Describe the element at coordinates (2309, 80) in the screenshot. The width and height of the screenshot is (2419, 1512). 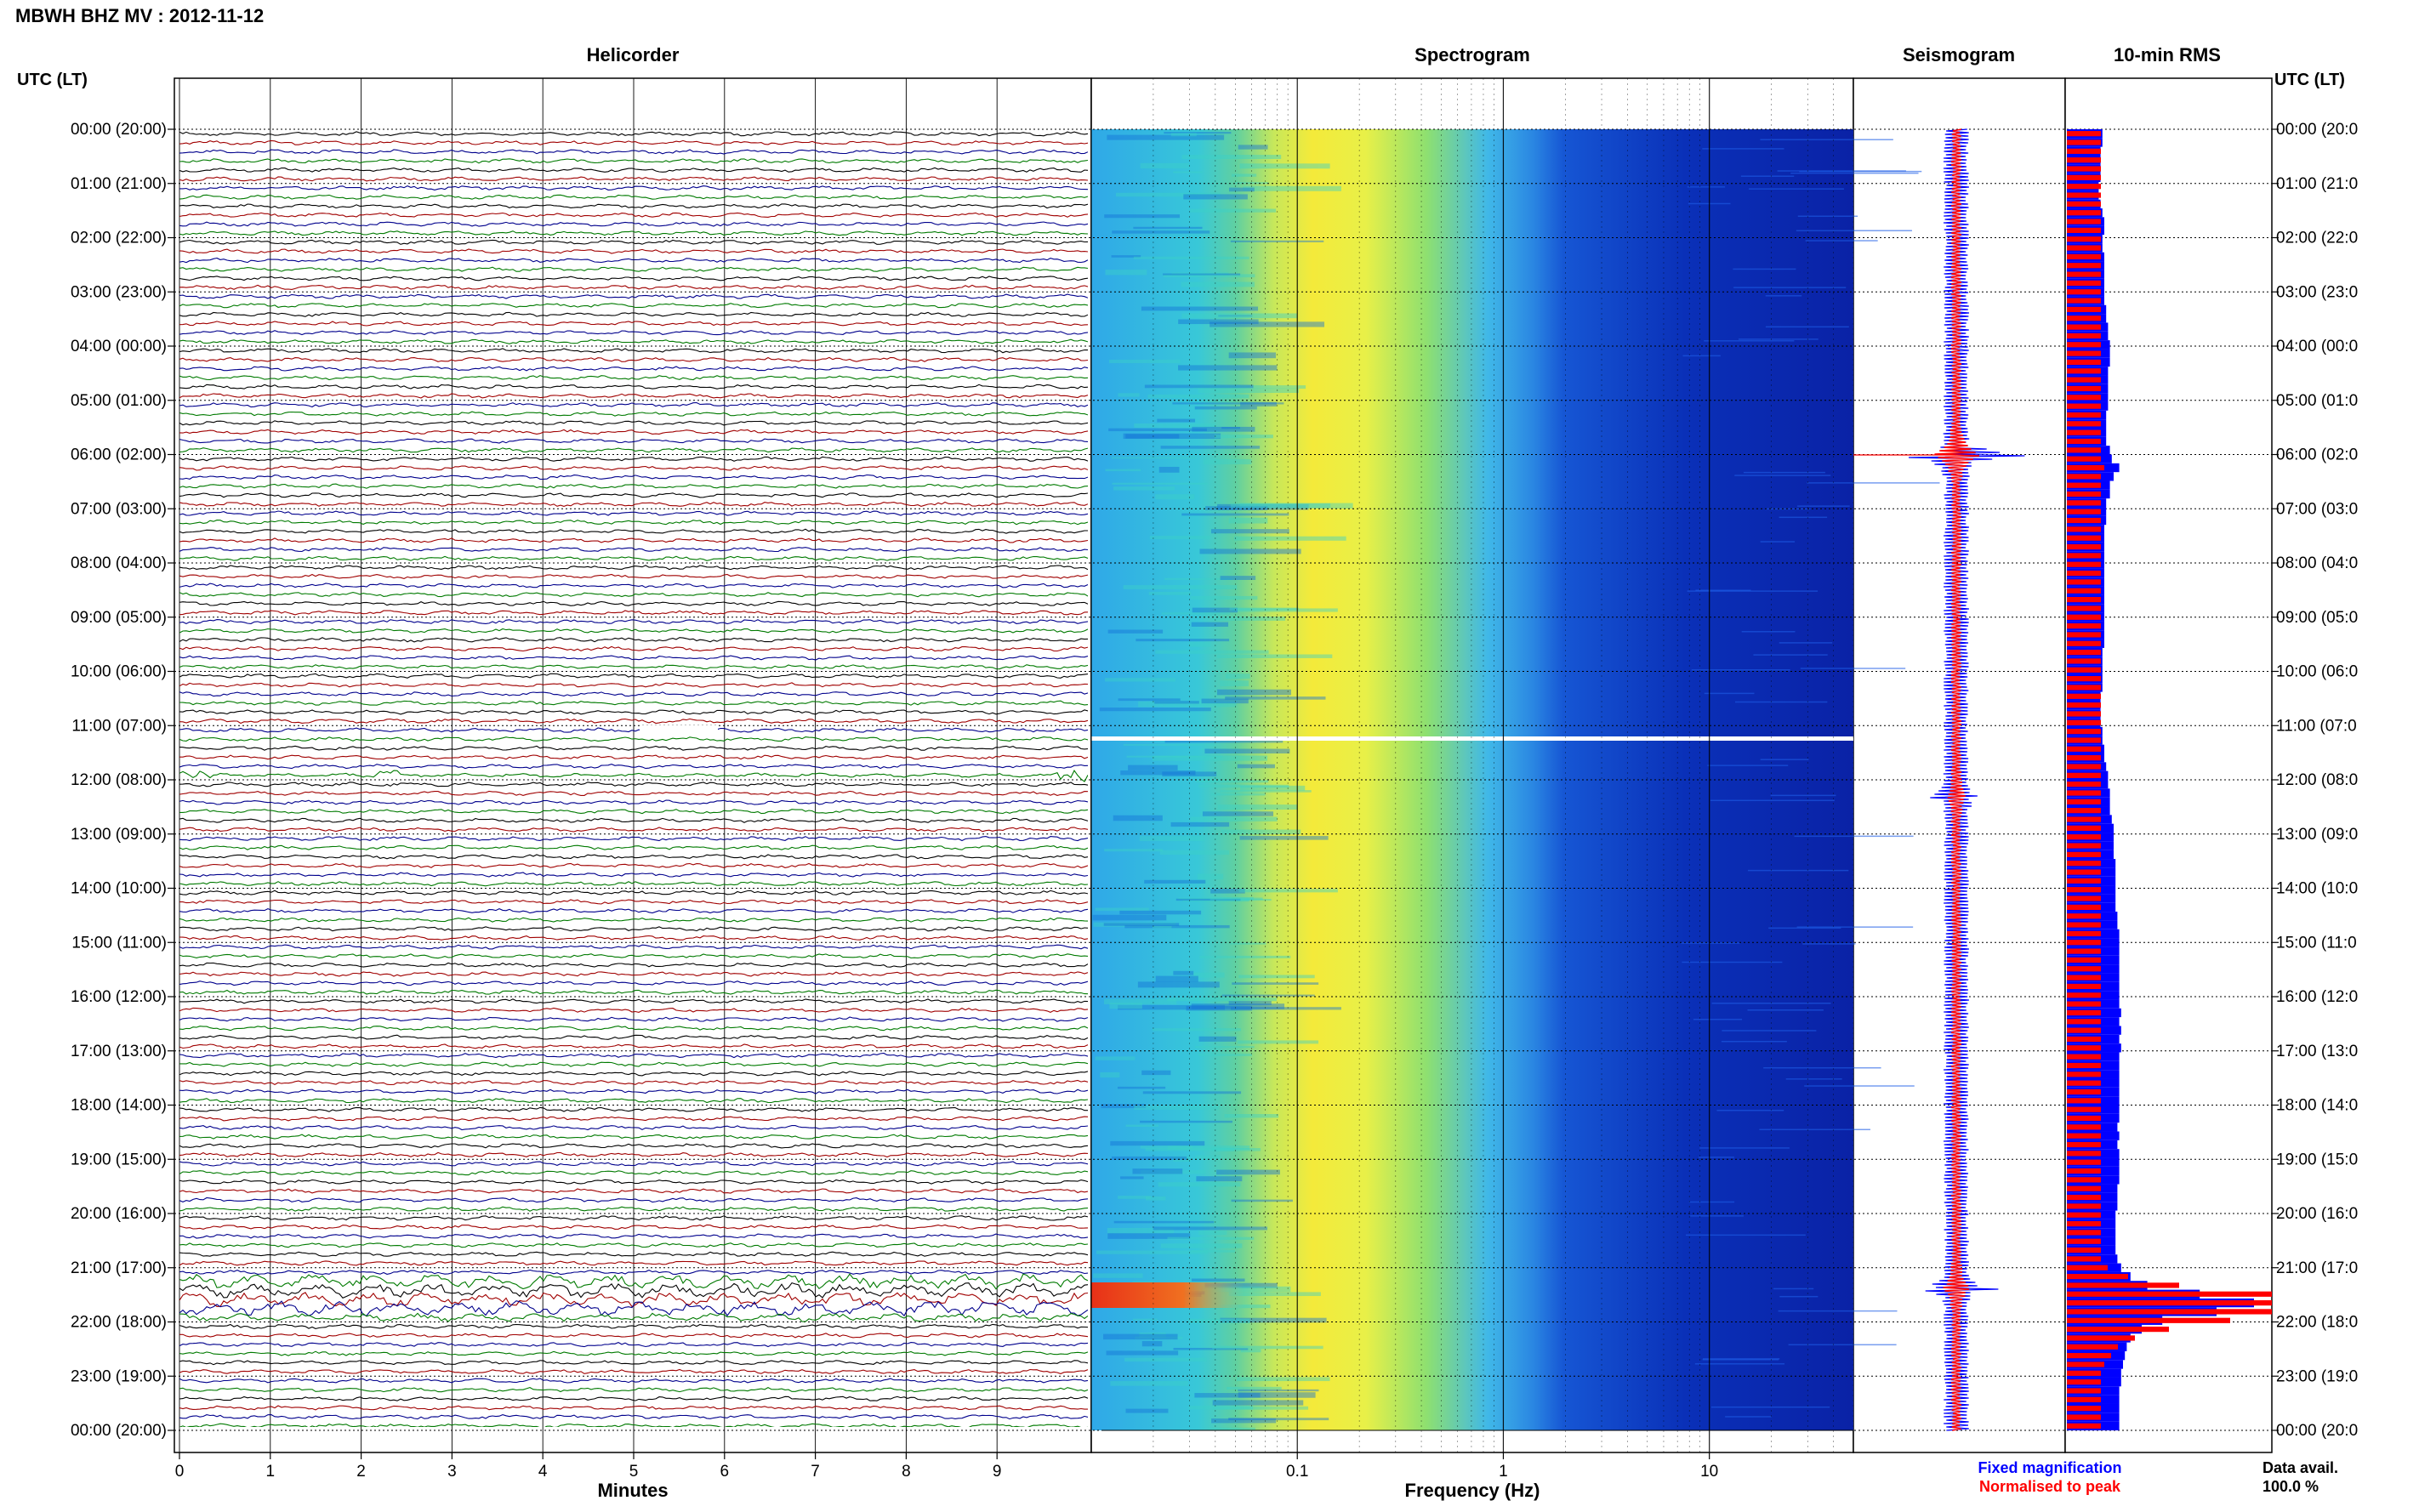
I see `right-axis-label: UTC (LT)` at that location.